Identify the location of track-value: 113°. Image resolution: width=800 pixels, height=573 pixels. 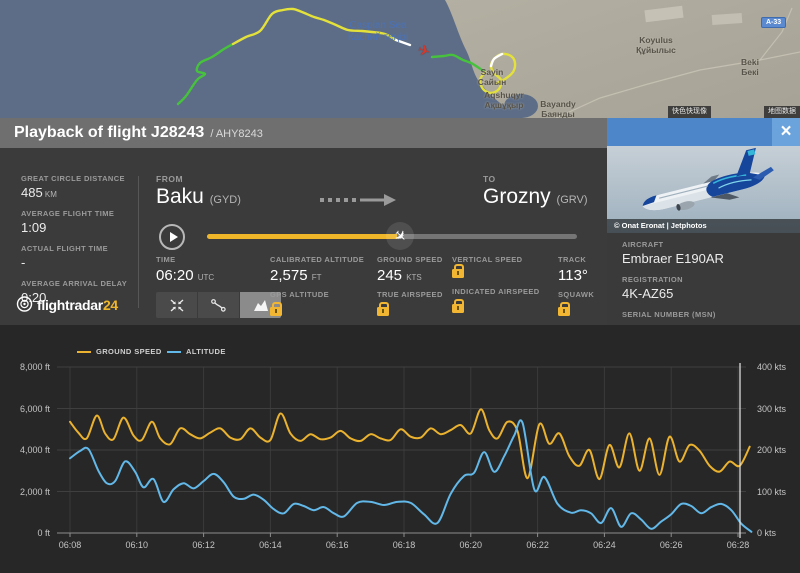
(573, 275).